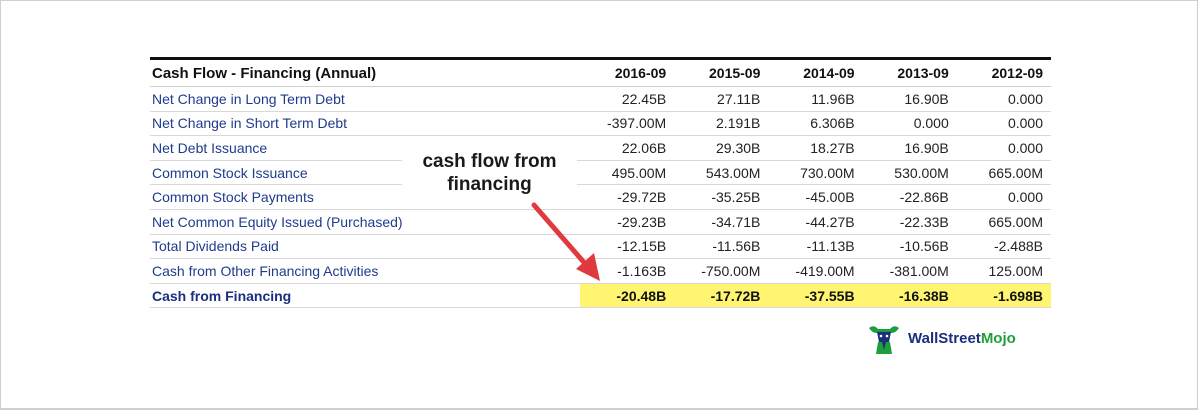 The height and width of the screenshot is (412, 1200). What do you see at coordinates (884, 340) in the screenshot?
I see `bull-mascot-icon` at bounding box center [884, 340].